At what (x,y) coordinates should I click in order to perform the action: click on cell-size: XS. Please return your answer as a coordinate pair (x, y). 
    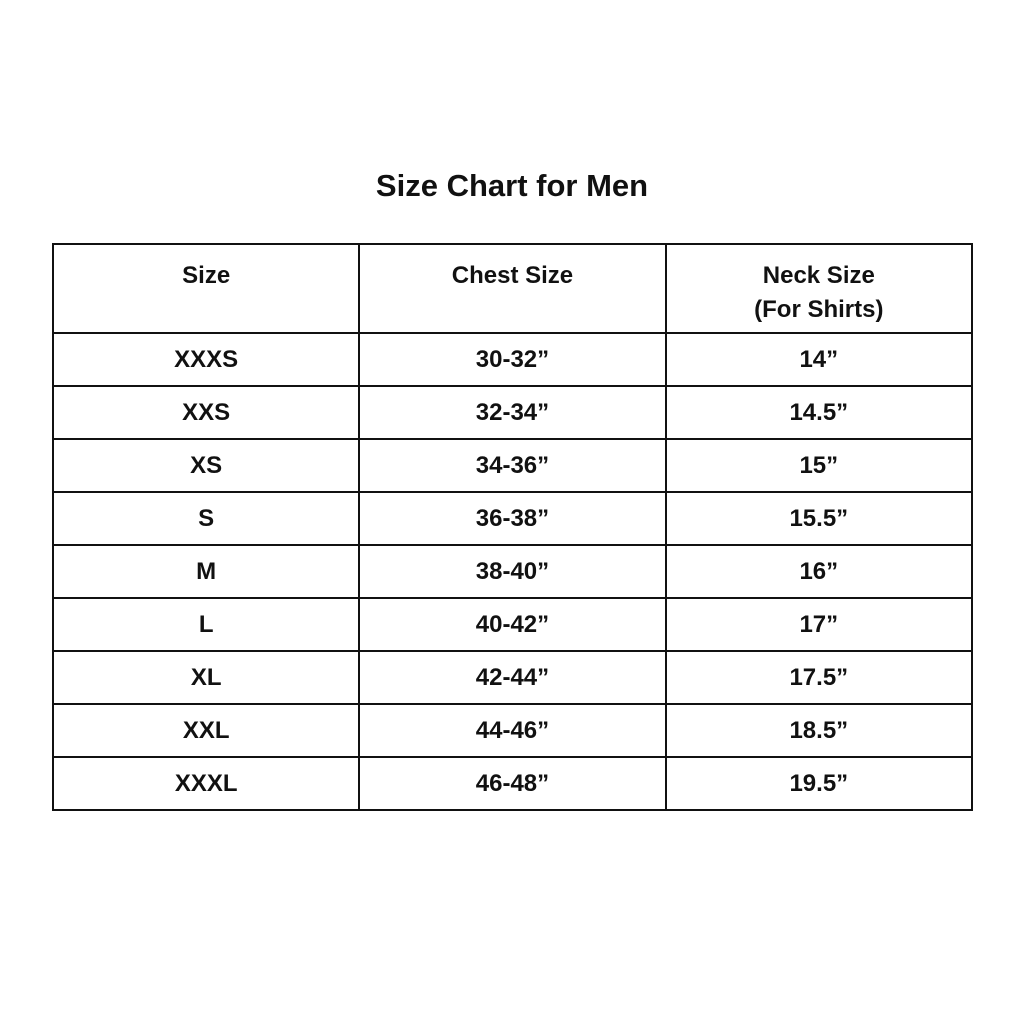
    Looking at the image, I should click on (206, 465).